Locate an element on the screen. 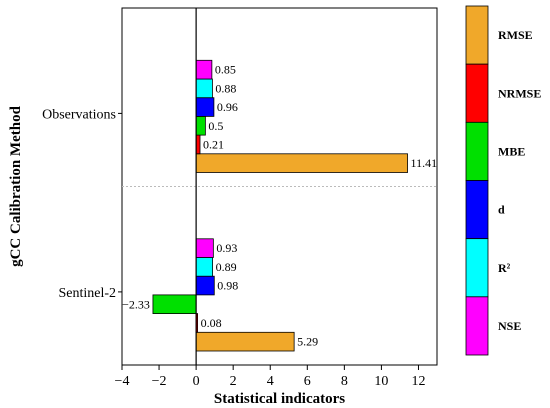  legend: RMSE NRMSE MBE d R² NSE is located at coordinates (503, 180).